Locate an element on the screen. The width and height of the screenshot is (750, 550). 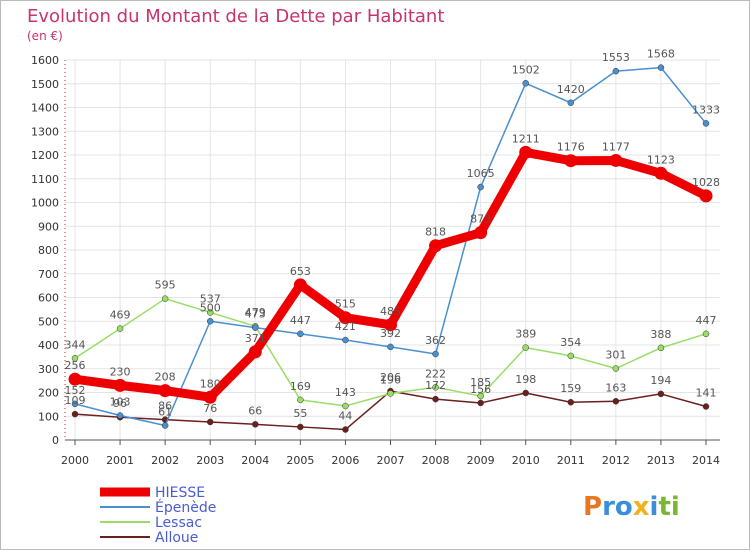
data-label: 818 is located at coordinates (435, 232).